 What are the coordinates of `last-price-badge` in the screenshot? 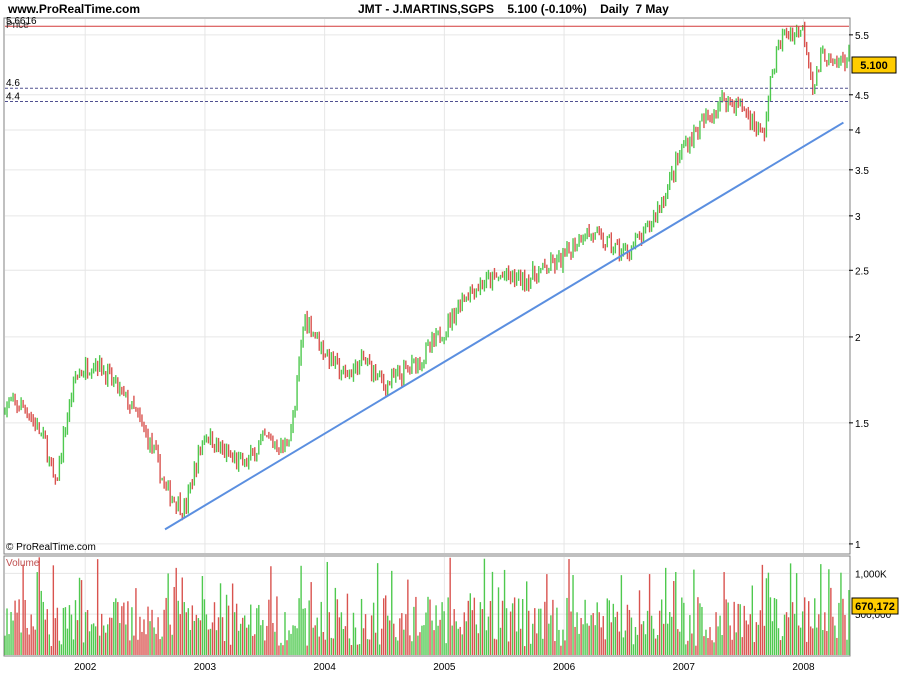 It's located at (874, 65).